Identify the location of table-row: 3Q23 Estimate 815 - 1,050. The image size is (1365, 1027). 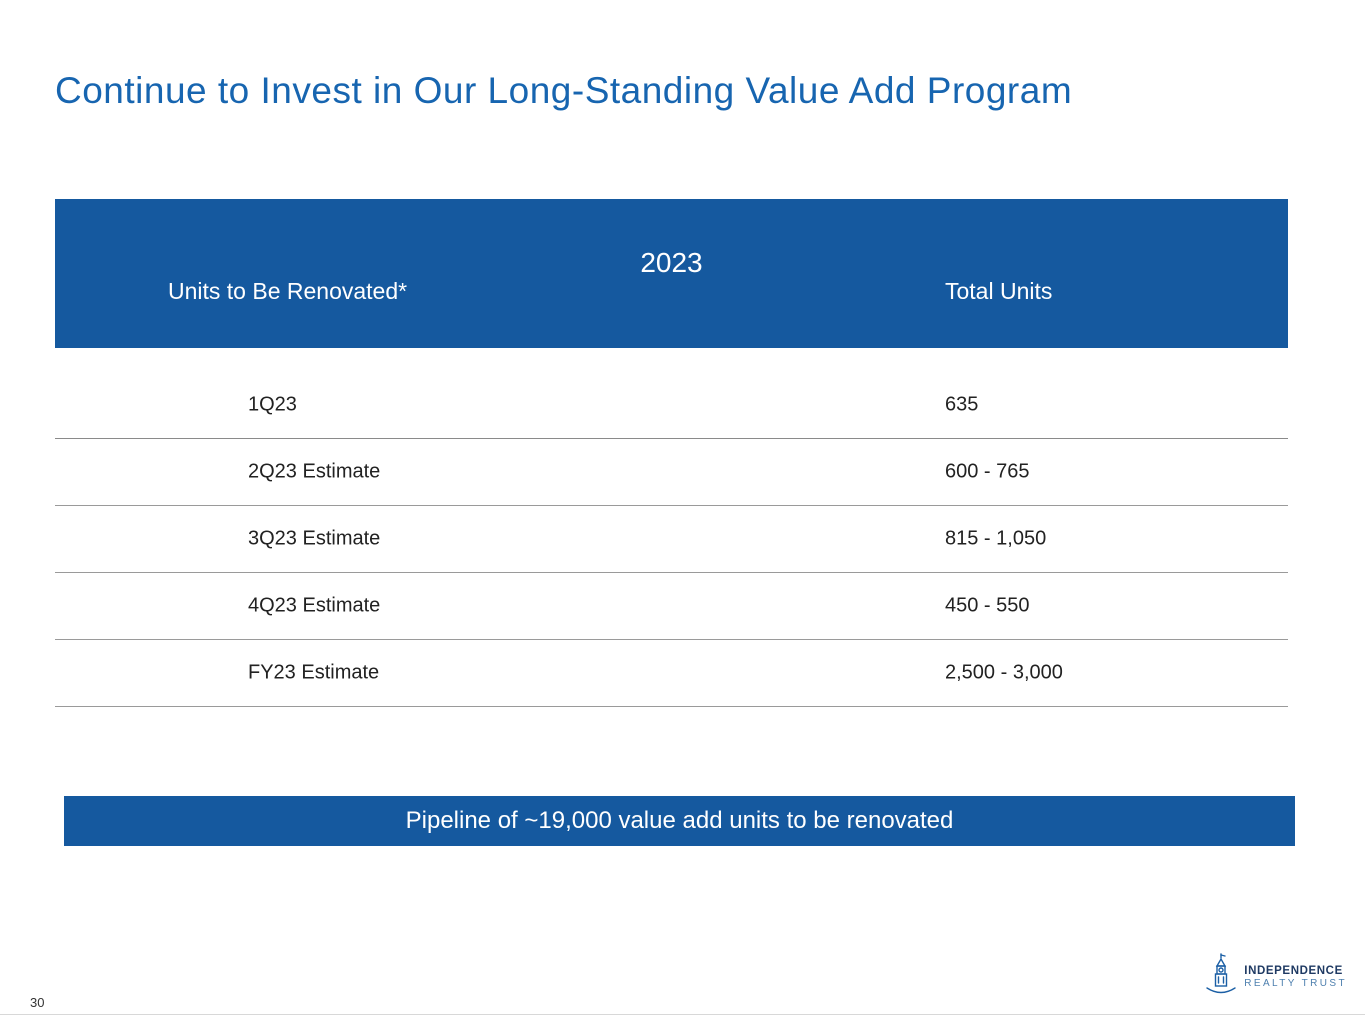
(671, 539).